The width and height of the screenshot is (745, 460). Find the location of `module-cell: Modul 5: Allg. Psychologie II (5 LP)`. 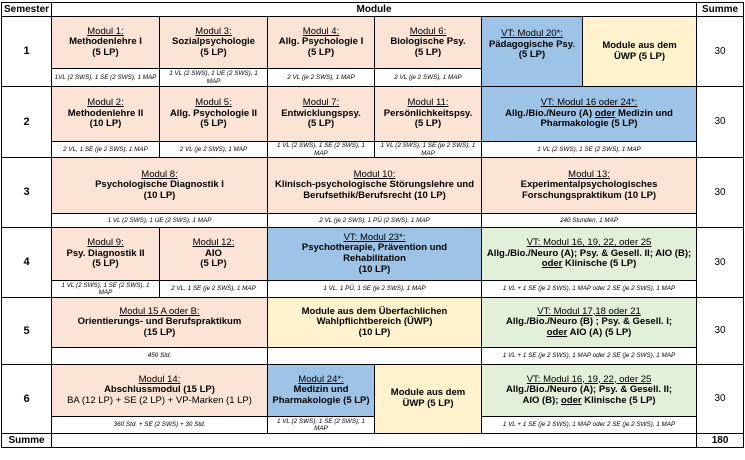

module-cell: Modul 5: Allg. Psychologie II (5 LP) is located at coordinates (213, 114).